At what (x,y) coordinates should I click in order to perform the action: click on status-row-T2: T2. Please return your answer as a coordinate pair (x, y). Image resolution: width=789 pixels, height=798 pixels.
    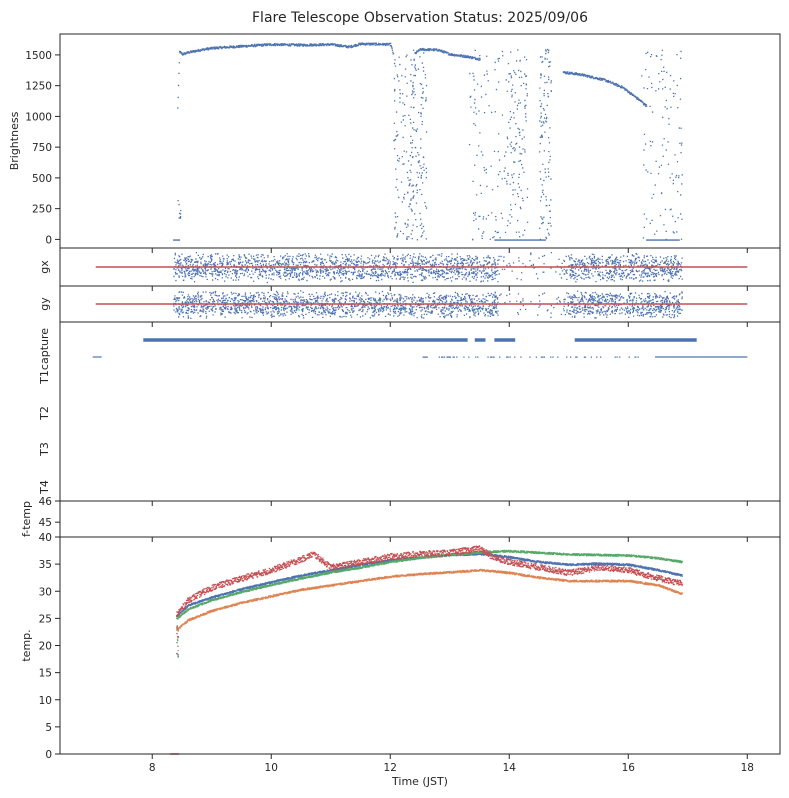
    Looking at the image, I should click on (44, 413).